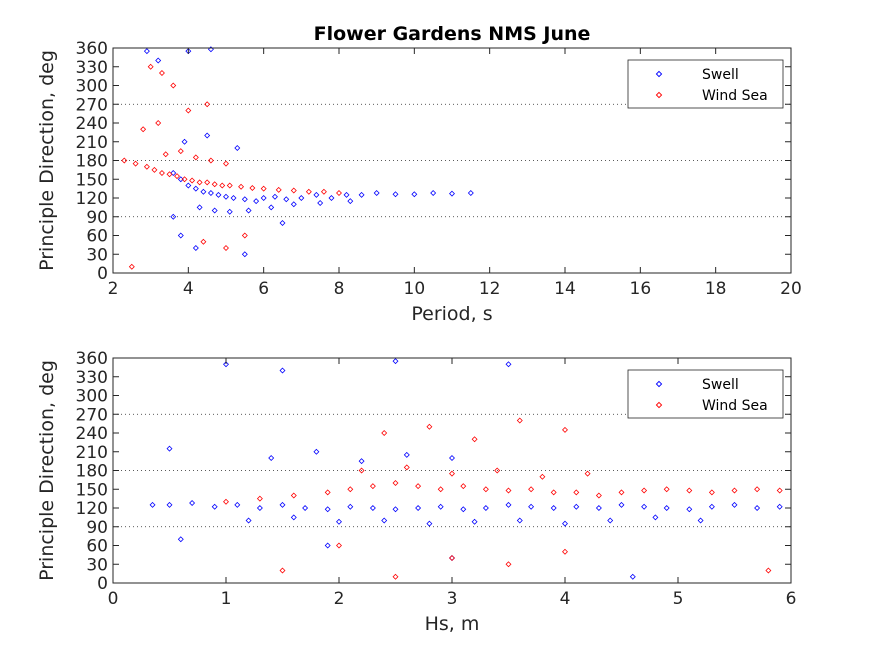 The width and height of the screenshot is (875, 656). I want to click on bottom-legend-label-swell: Swell, so click(720, 385).